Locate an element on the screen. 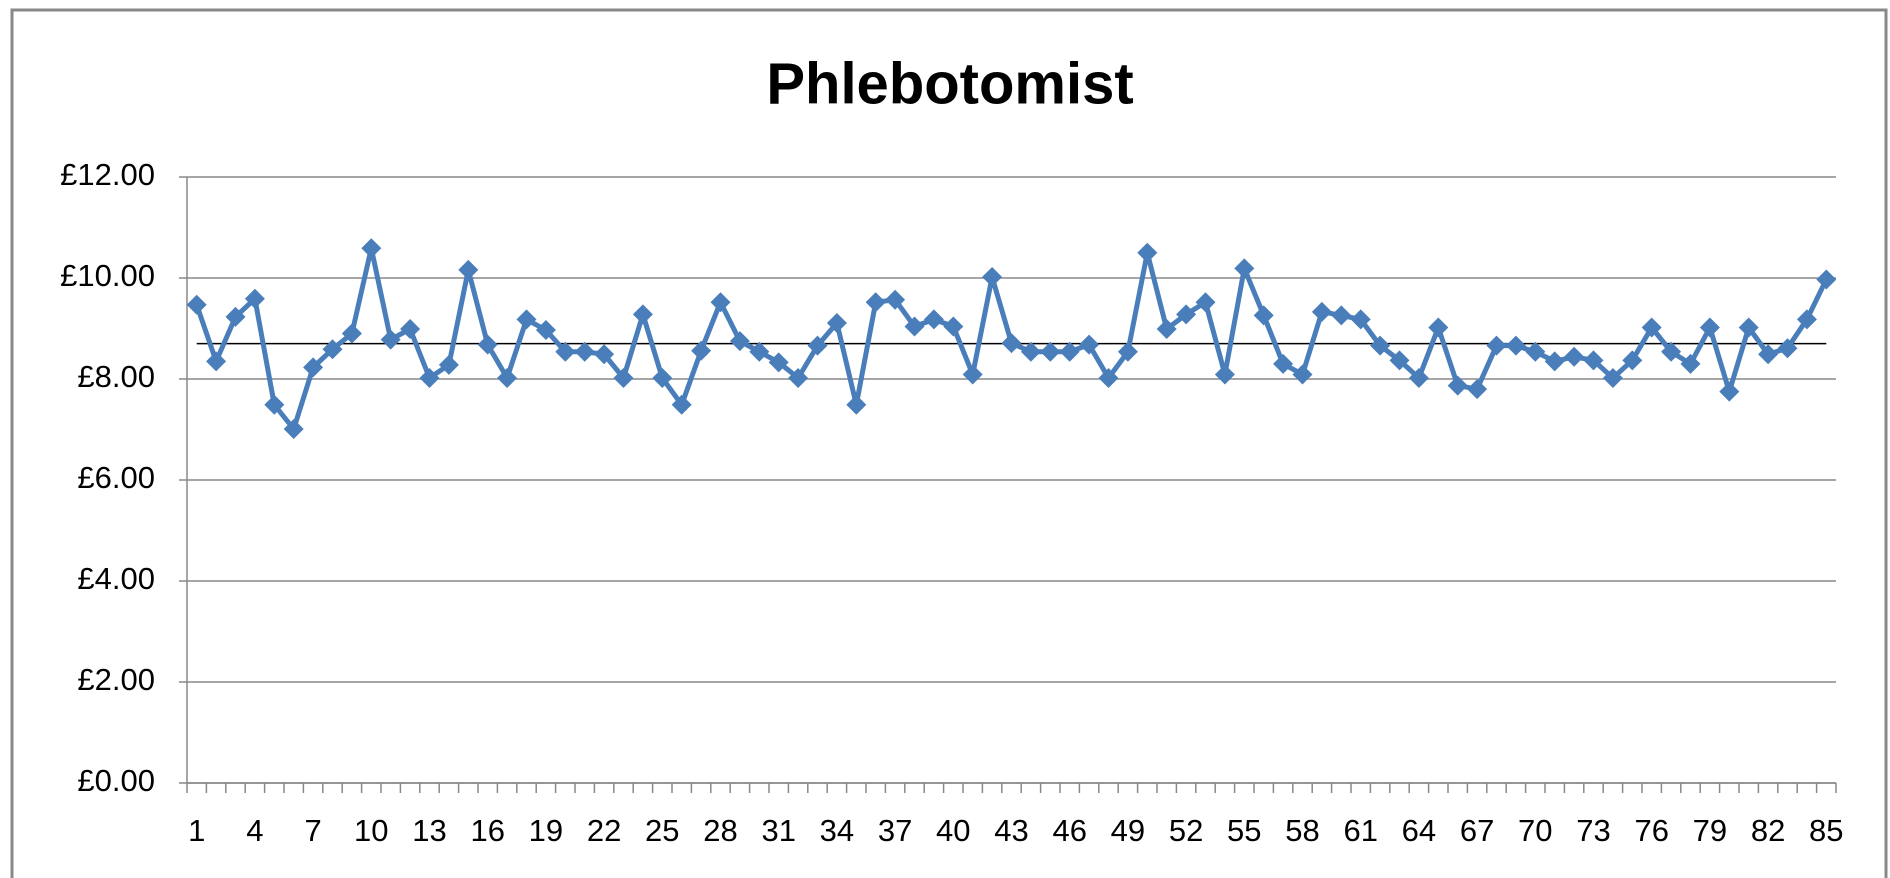 Image resolution: width=1890 pixels, height=878 pixels. x-tick-label: 64 is located at coordinates (1419, 830).